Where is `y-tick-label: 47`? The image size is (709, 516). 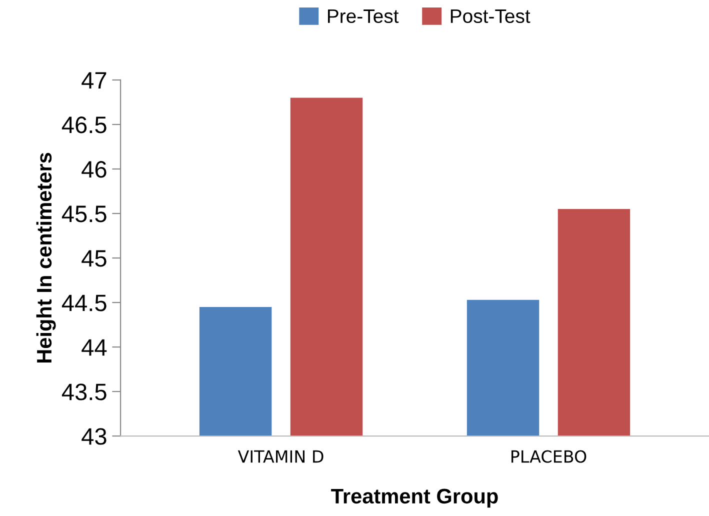
y-tick-label: 47 is located at coordinates (94, 80).